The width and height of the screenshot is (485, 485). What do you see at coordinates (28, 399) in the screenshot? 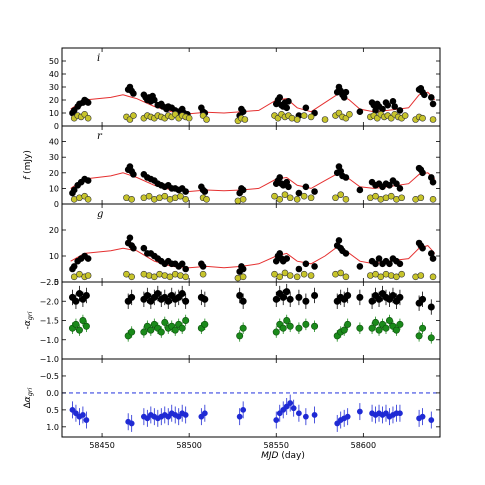
I see `y-axis-title-part: α` at bounding box center [28, 399].